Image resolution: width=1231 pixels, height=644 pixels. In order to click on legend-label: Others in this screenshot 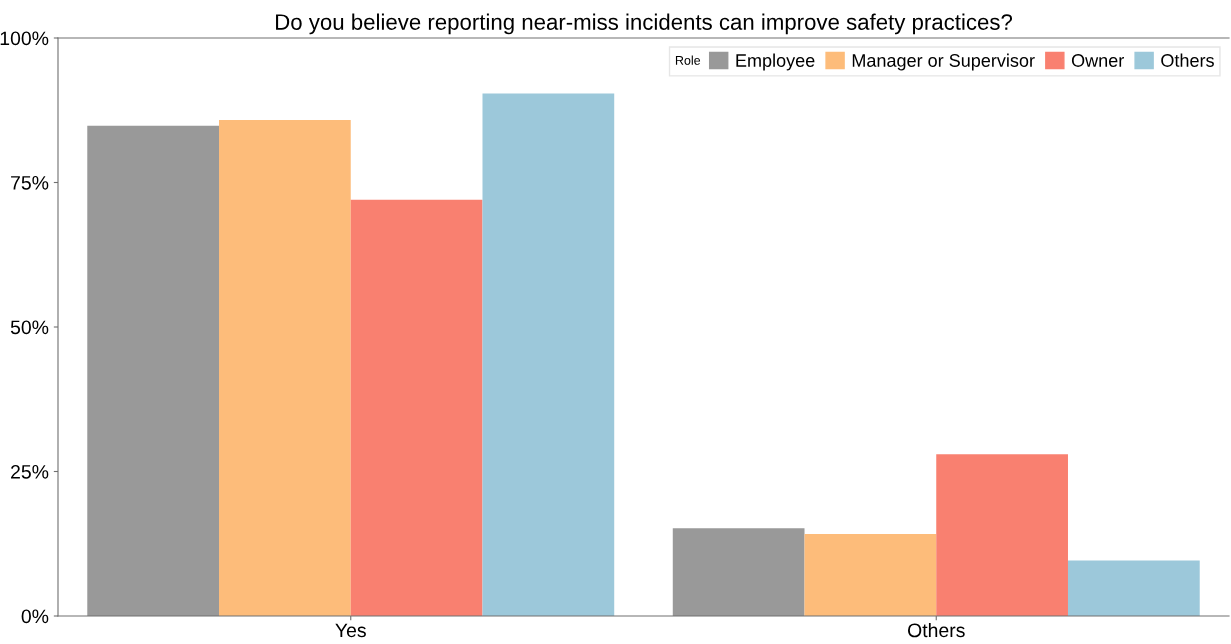, I will do `click(1187, 60)`.